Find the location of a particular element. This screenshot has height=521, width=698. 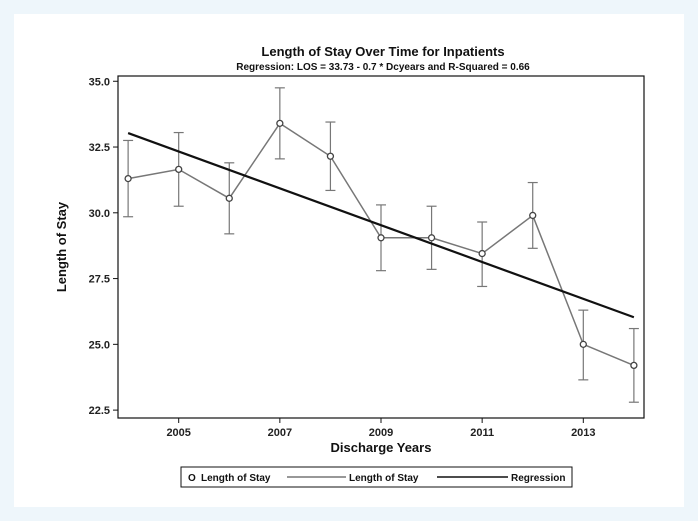

x-axis-title: Discharge Years is located at coordinates (381, 447).